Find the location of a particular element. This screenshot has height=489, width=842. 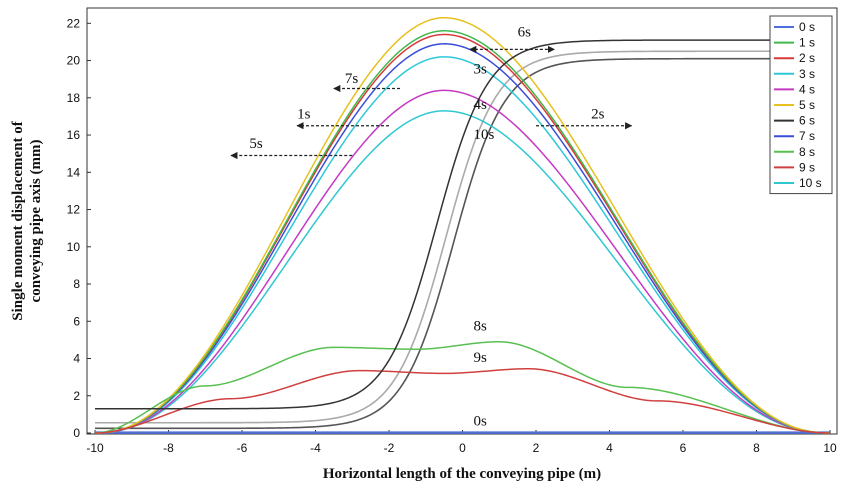

y-tick-label: 12 is located at coordinates (74, 210).